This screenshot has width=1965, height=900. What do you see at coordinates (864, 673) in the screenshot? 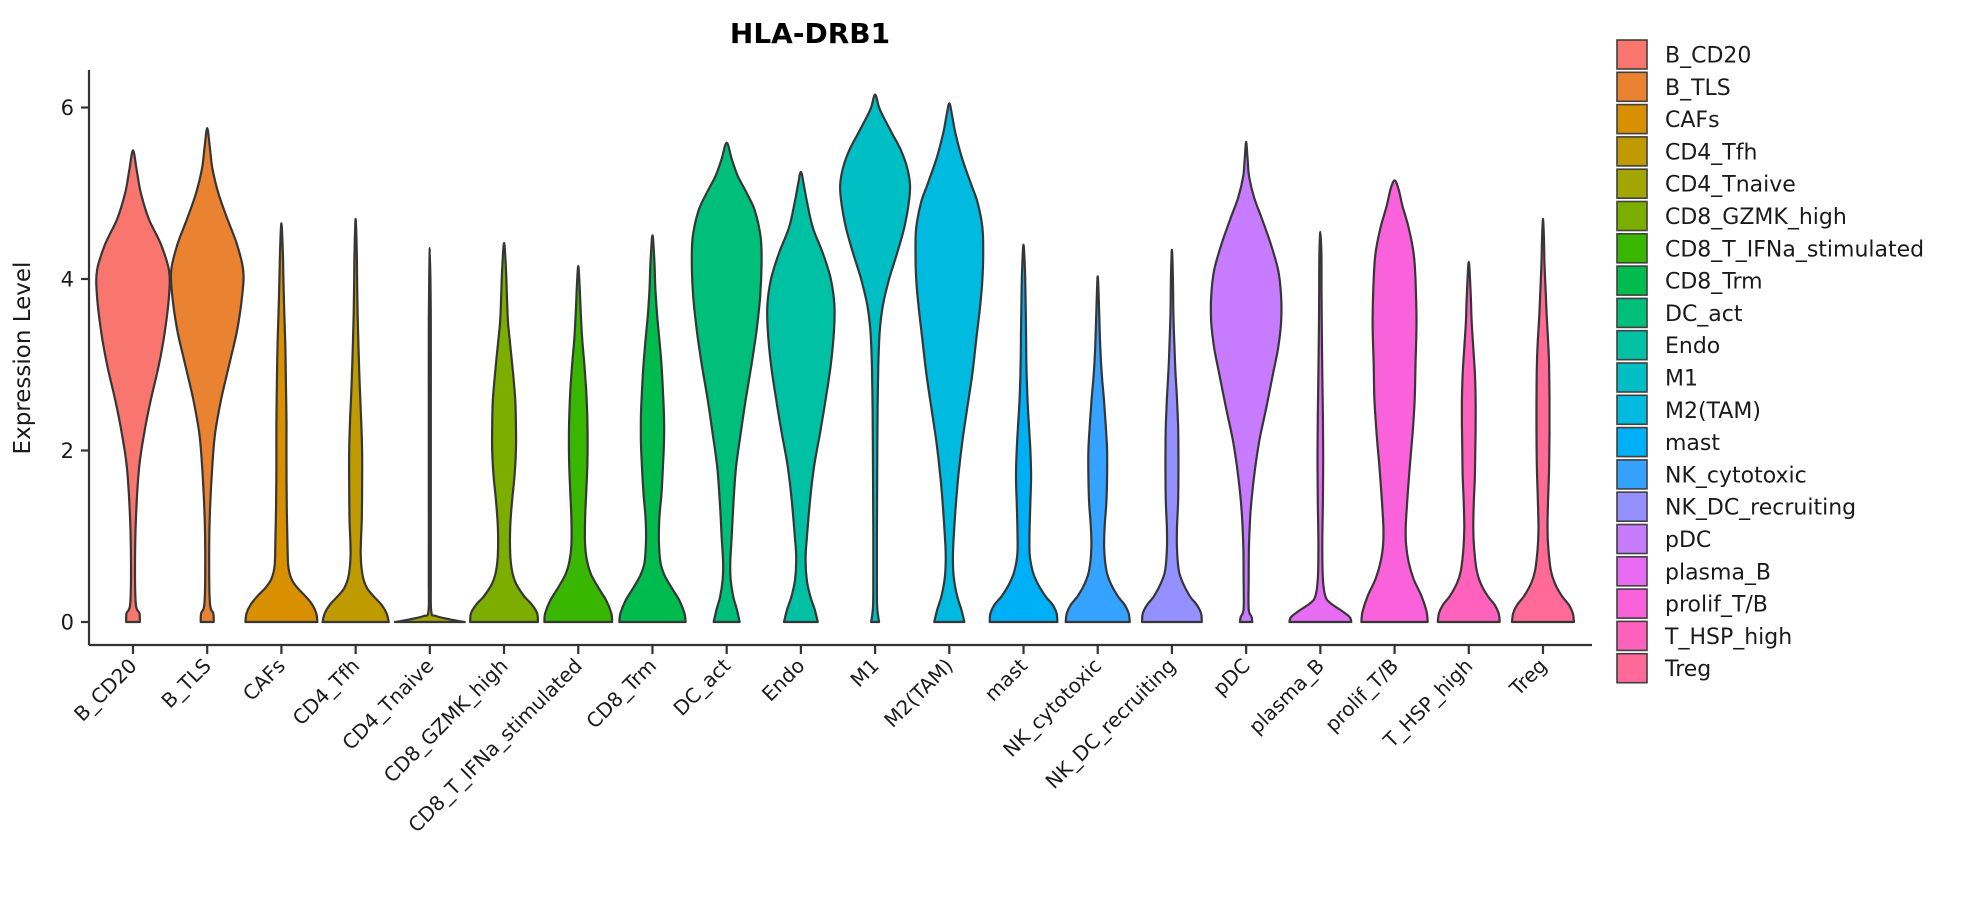
I see `x-tick-label: M1` at bounding box center [864, 673].